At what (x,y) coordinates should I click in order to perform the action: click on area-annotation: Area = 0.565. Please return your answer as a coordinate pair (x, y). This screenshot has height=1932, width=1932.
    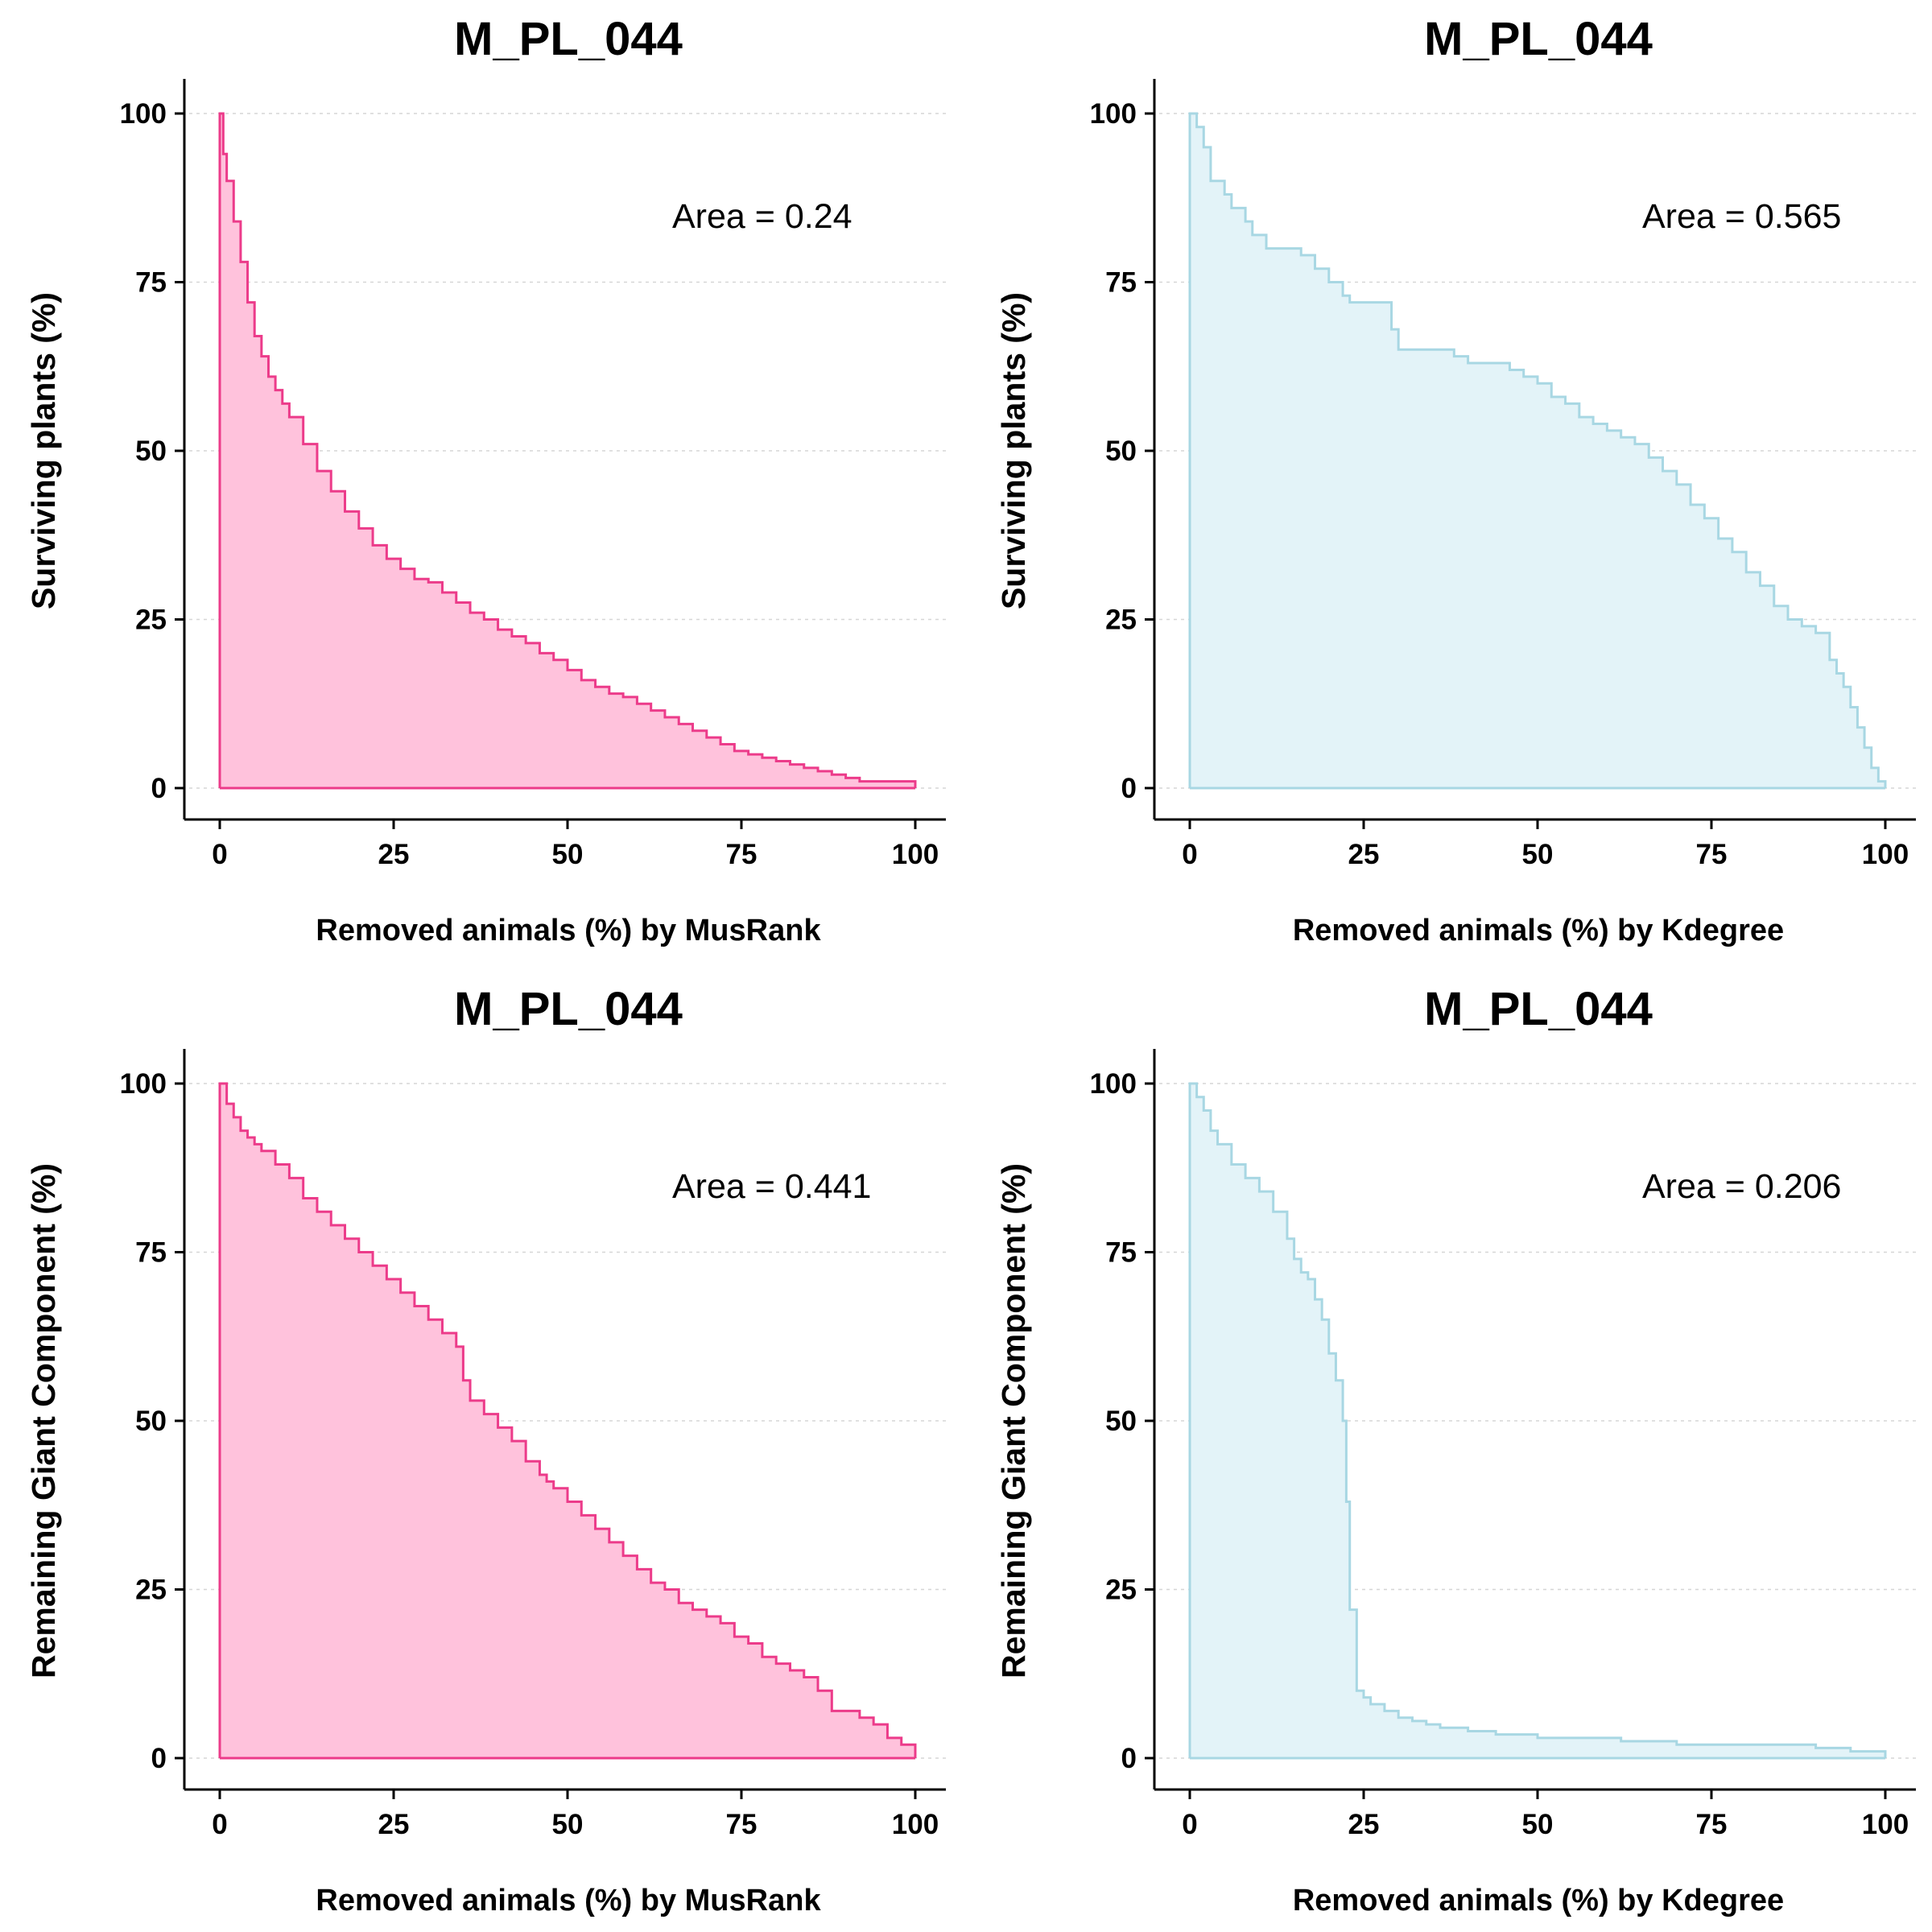
    Looking at the image, I should click on (1741, 216).